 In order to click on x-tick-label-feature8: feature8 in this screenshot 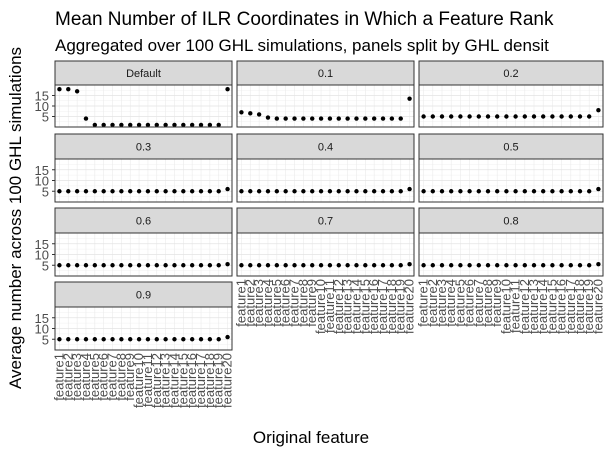, I will do `click(120, 377)`.